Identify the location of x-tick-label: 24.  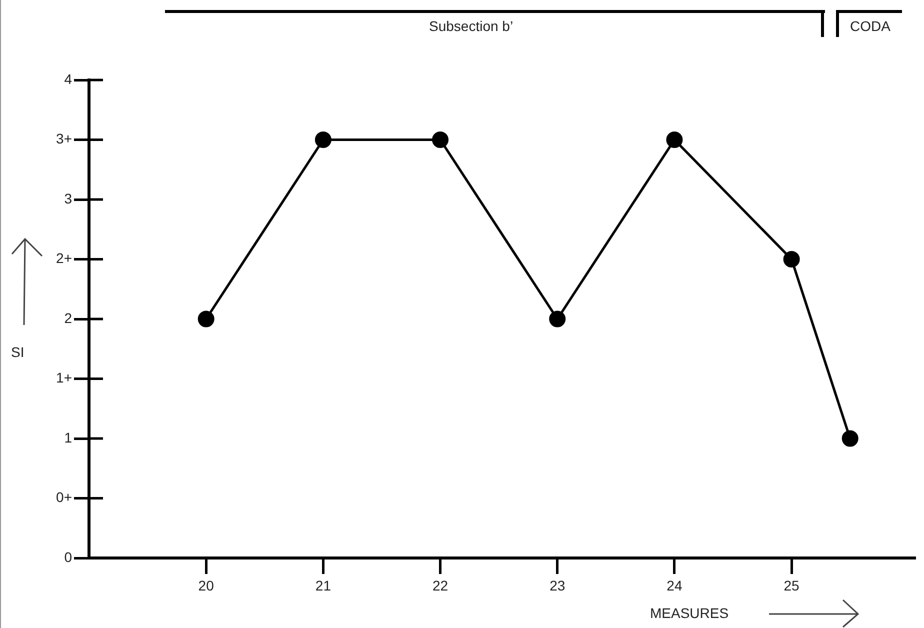
(674, 585).